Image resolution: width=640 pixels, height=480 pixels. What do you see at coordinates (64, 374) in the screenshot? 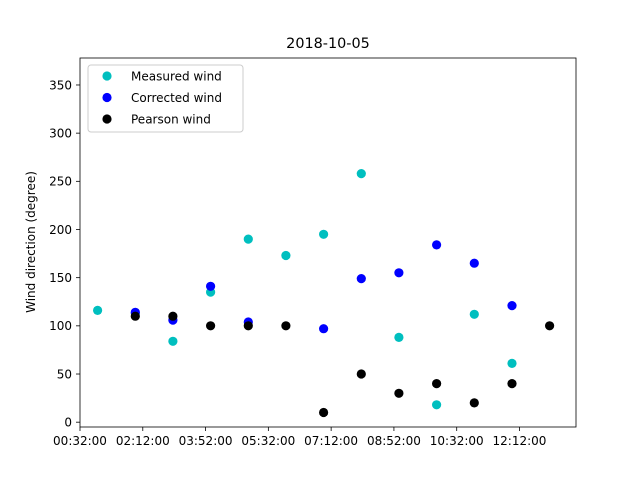
I see `y-tick-label-1: 50` at bounding box center [64, 374].